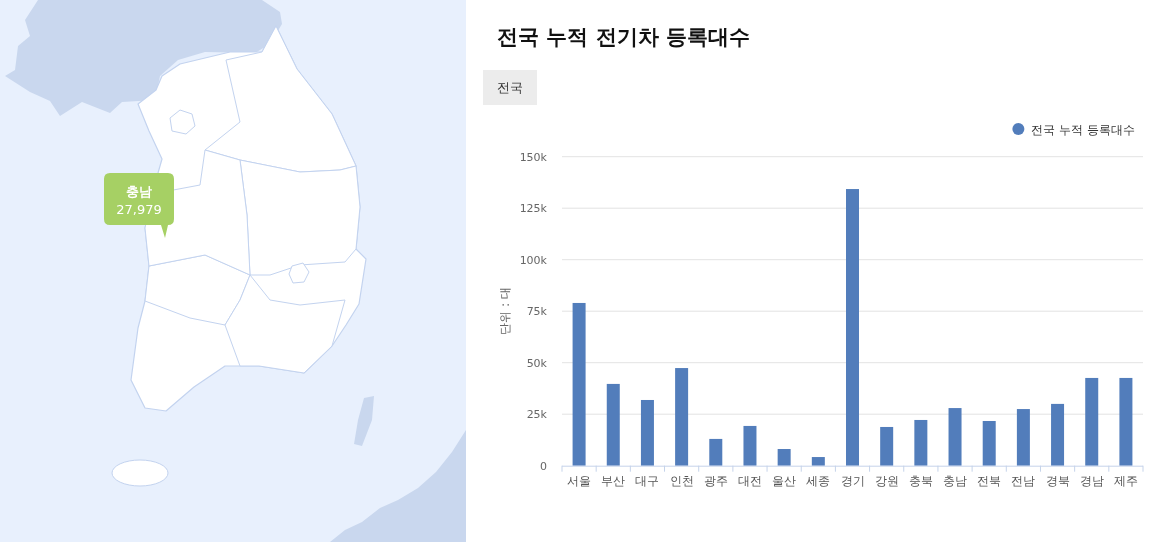 The width and height of the screenshot is (1164, 542). Describe the element at coordinates (510, 87) in the screenshot. I see `chart-subtitle: 전국` at that location.